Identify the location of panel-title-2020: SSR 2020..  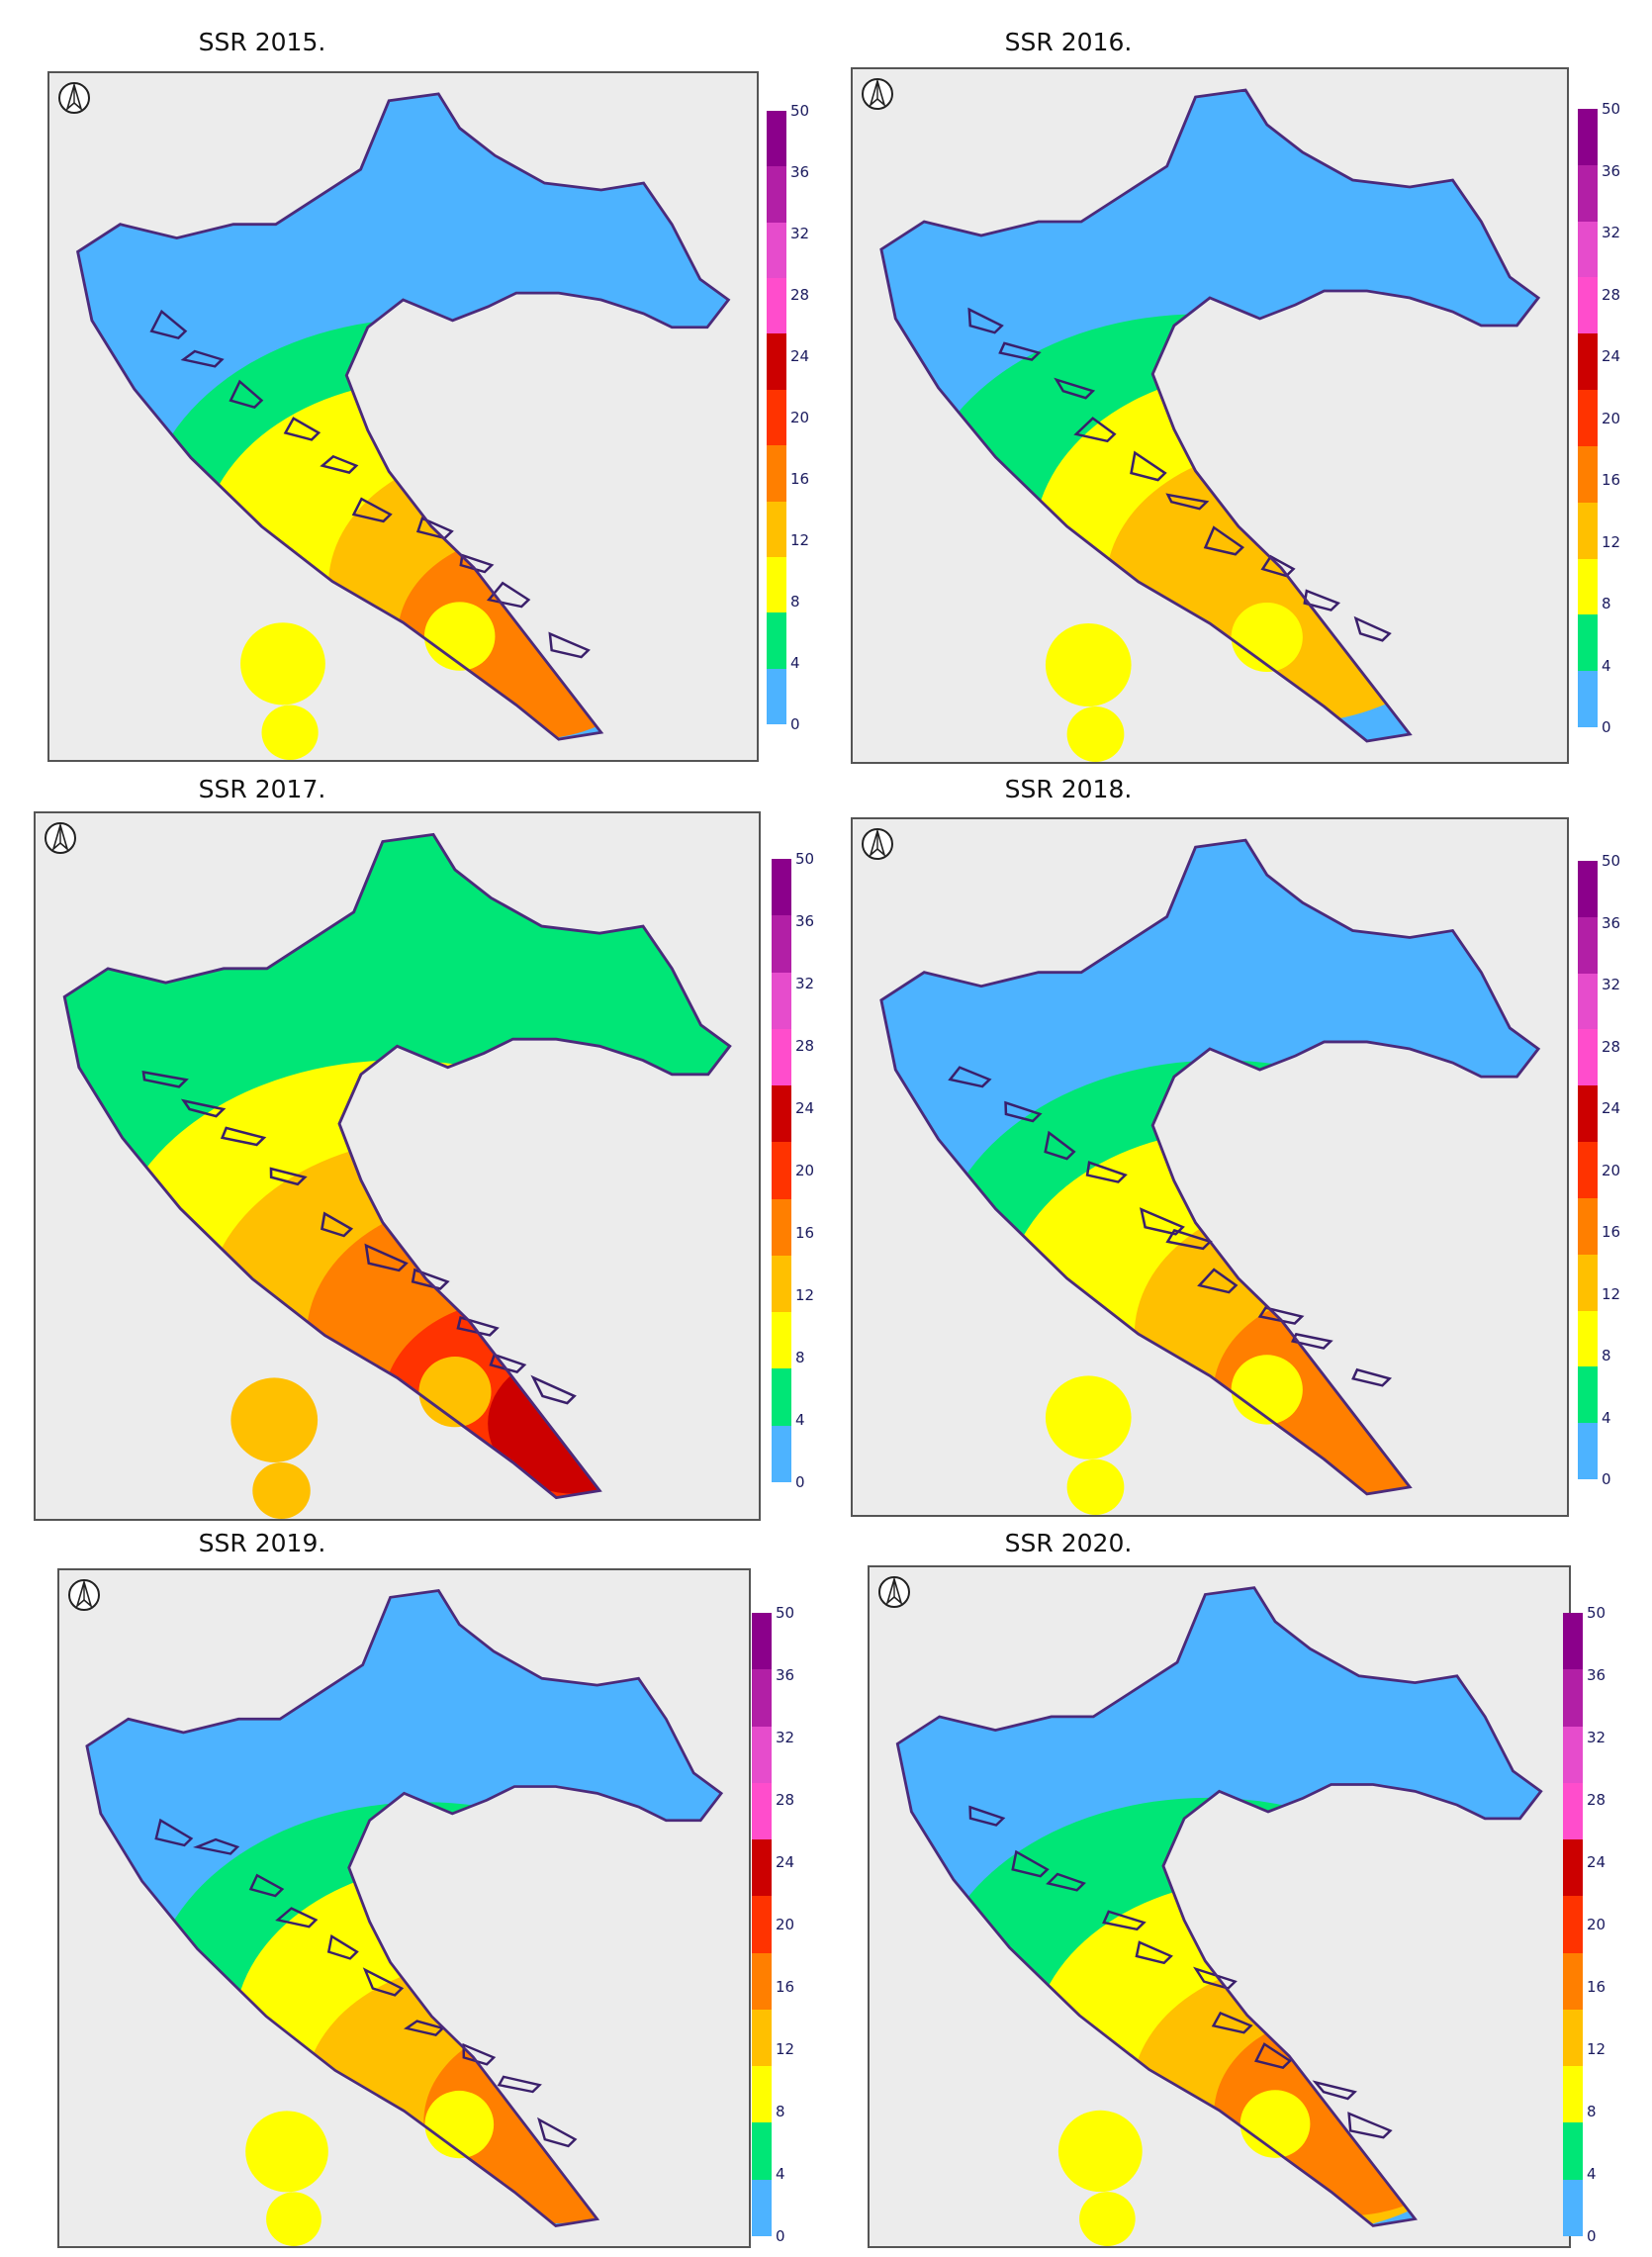
(1068, 1543).